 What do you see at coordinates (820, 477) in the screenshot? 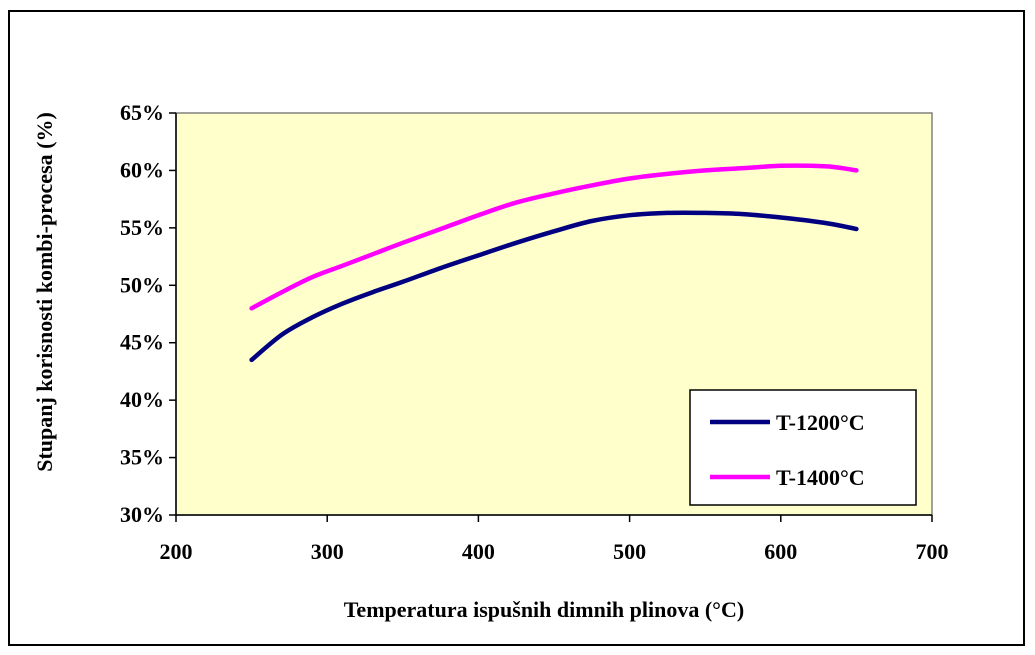
I see `legend-label: T-1400°C` at bounding box center [820, 477].